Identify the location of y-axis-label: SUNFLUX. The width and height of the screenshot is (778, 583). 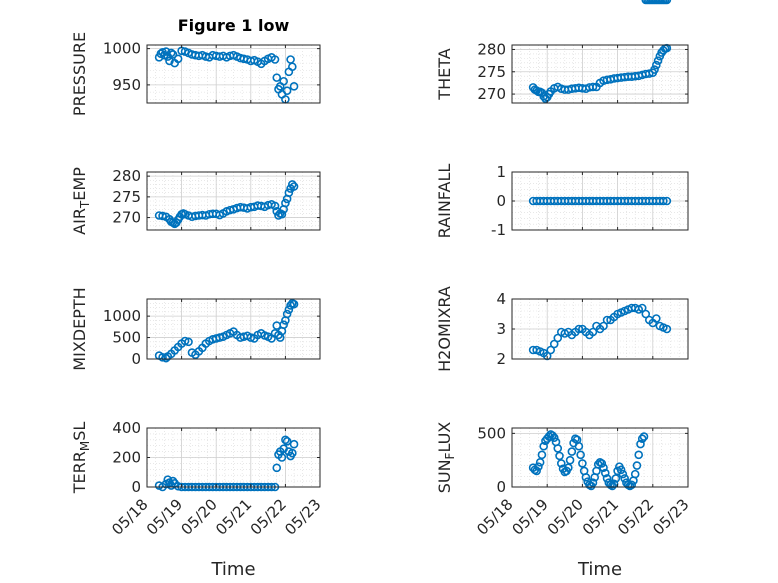
(446, 458).